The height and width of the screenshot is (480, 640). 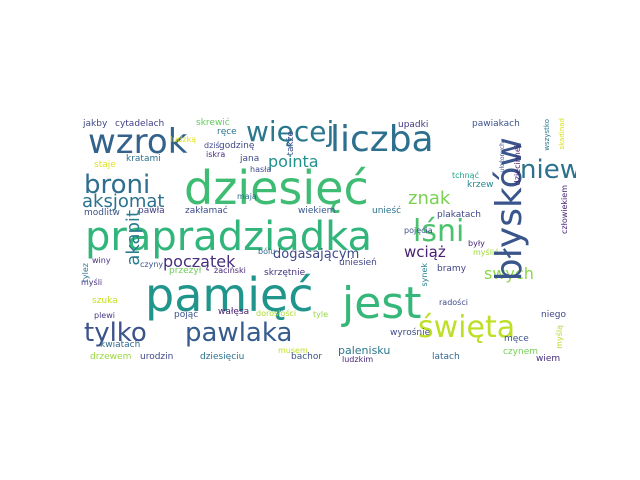 I want to click on word: synek, so click(x=424, y=275).